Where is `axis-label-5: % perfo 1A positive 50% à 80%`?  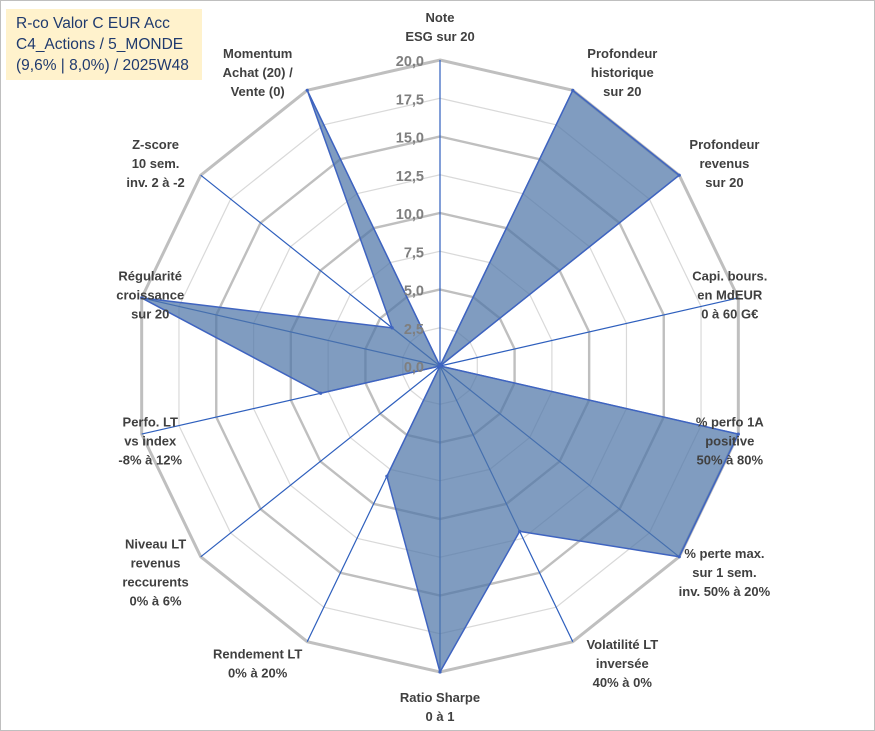
axis-label-5: % perfo 1A positive 50% à 80% is located at coordinates (730, 440).